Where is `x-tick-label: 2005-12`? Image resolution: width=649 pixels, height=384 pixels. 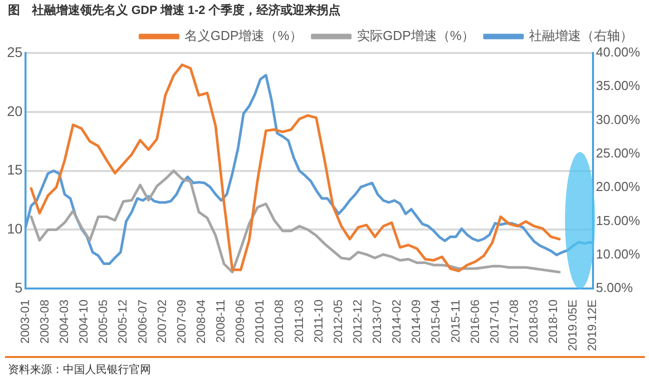
x-tick-label: 2005-12 is located at coordinates (123, 321).